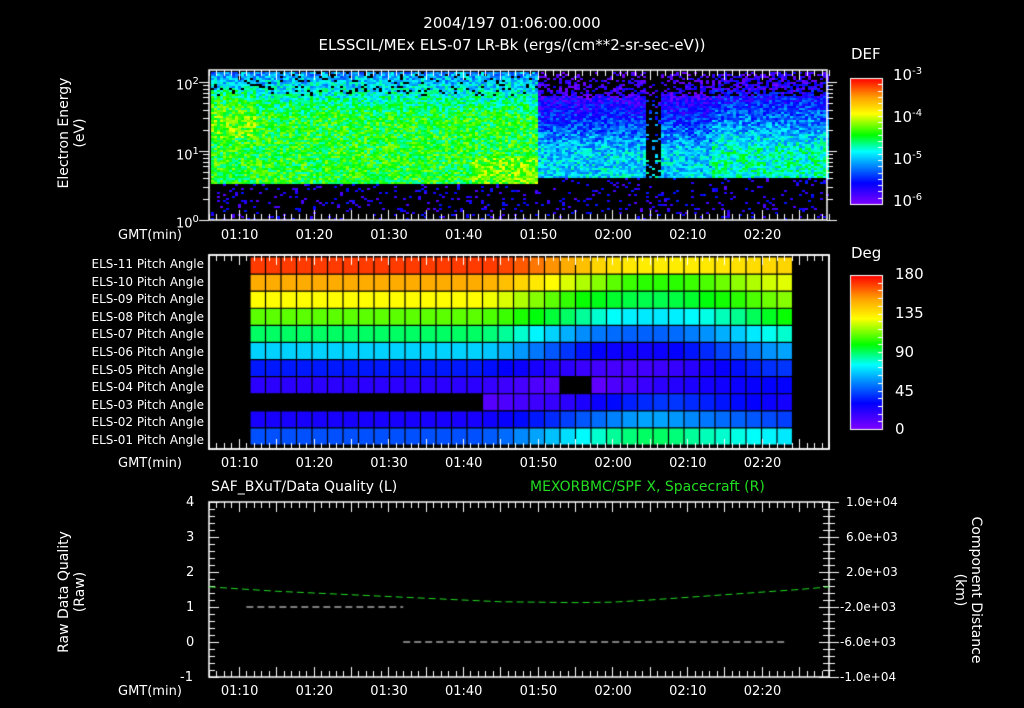 This screenshot has width=1024, height=708. I want to click on quality-axis-label-line1: Raw Data Quality, so click(64, 592).